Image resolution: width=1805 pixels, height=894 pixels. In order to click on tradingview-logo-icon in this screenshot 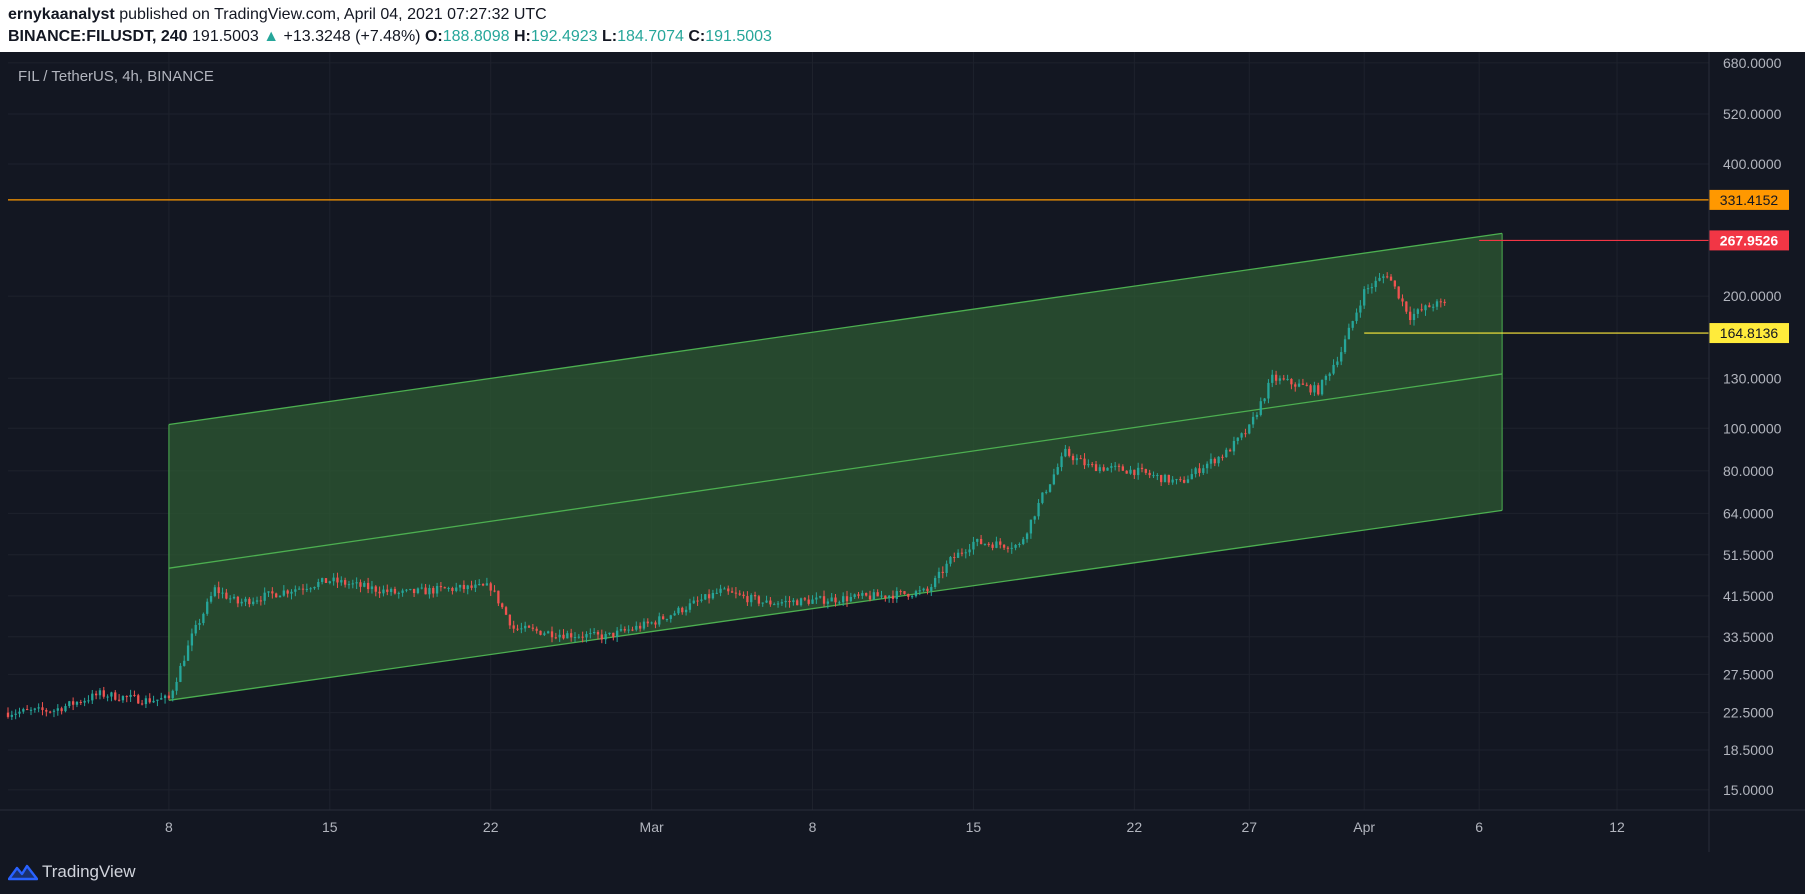, I will do `click(23, 872)`.